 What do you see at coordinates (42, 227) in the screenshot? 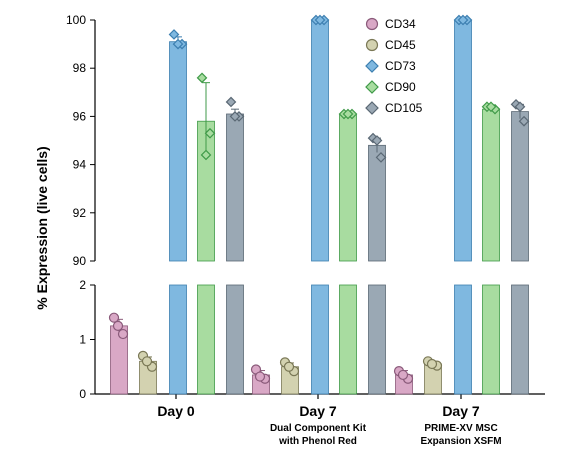
I see `y-axis-label: % Expression (live cells)` at bounding box center [42, 227].